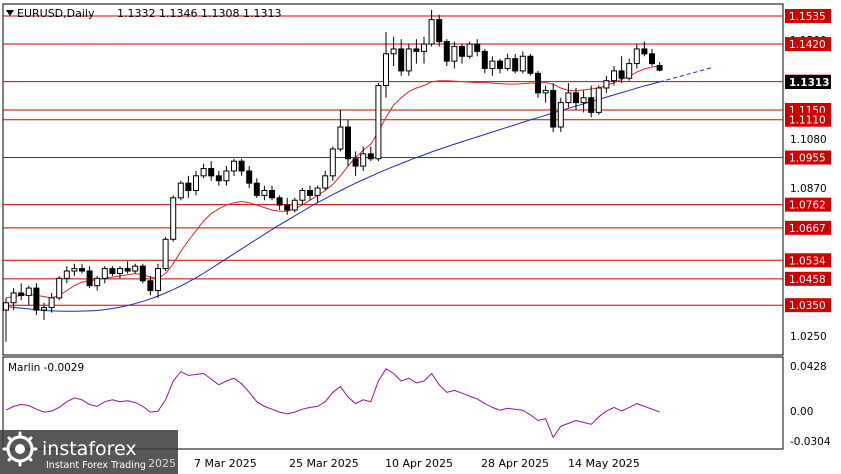 The image size is (841, 474). Describe the element at coordinates (162, 463) in the screenshot. I see `date-label-partial: 2025` at that location.